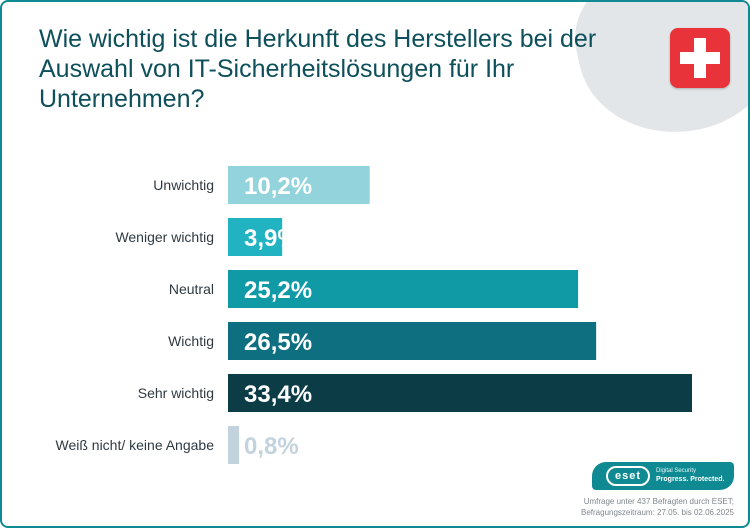 The image size is (750, 528). I want to click on logo-tagline-2: Progress. Protected., so click(690, 479).